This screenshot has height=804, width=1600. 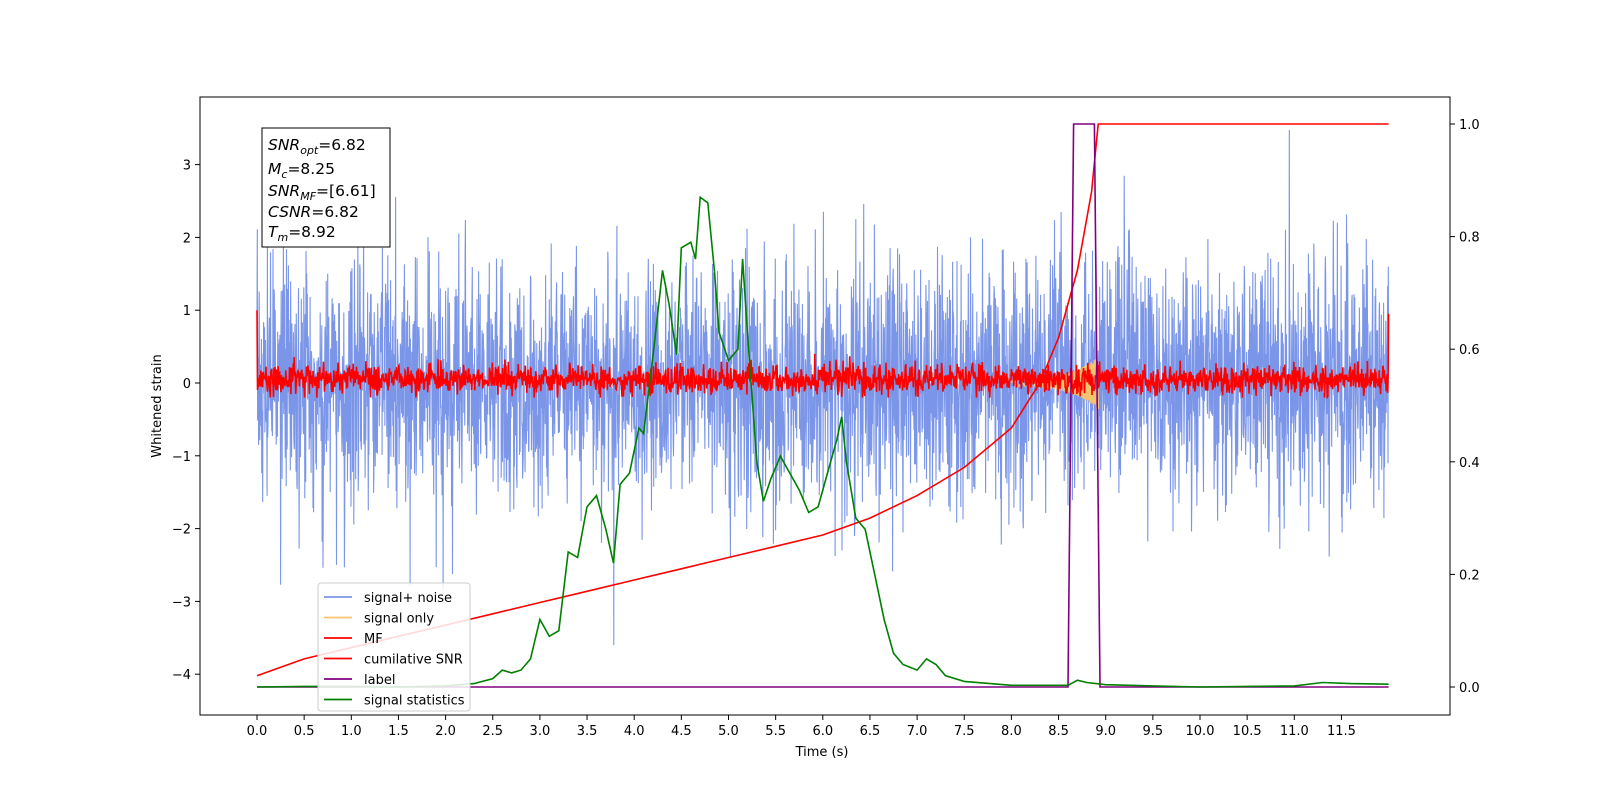 What do you see at coordinates (181, 457) in the screenshot?
I see `y-left-tick-label: −1` at bounding box center [181, 457].